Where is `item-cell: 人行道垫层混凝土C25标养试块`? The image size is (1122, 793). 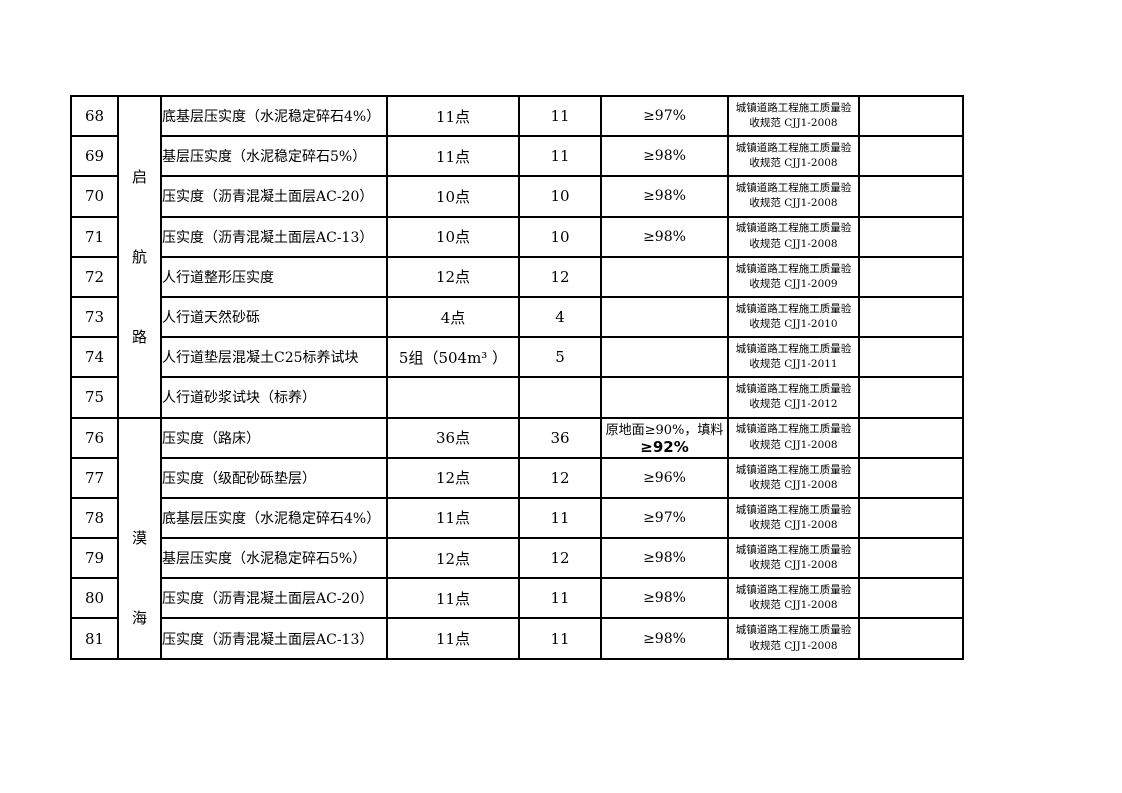
item-cell: 人行道垫层混凝土C25标养试块 is located at coordinates (274, 357).